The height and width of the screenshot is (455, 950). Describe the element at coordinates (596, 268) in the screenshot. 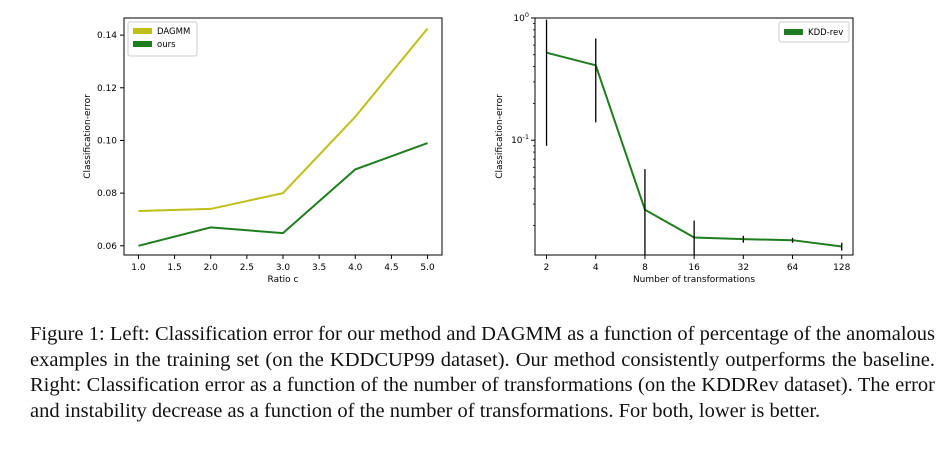

I see `x-tick-label: 4` at that location.